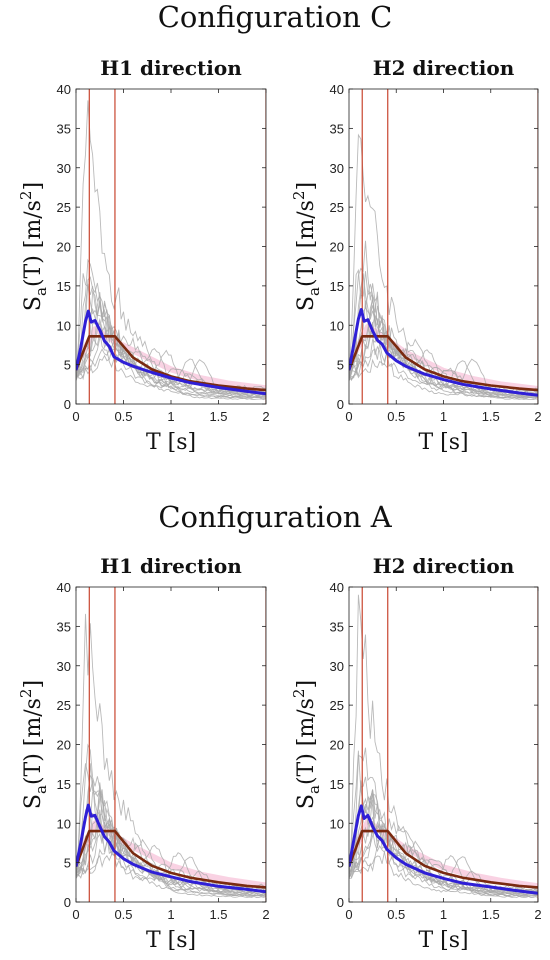  Describe the element at coordinates (275, 17) in the screenshot. I see `configuration-title: Configuration C` at that location.